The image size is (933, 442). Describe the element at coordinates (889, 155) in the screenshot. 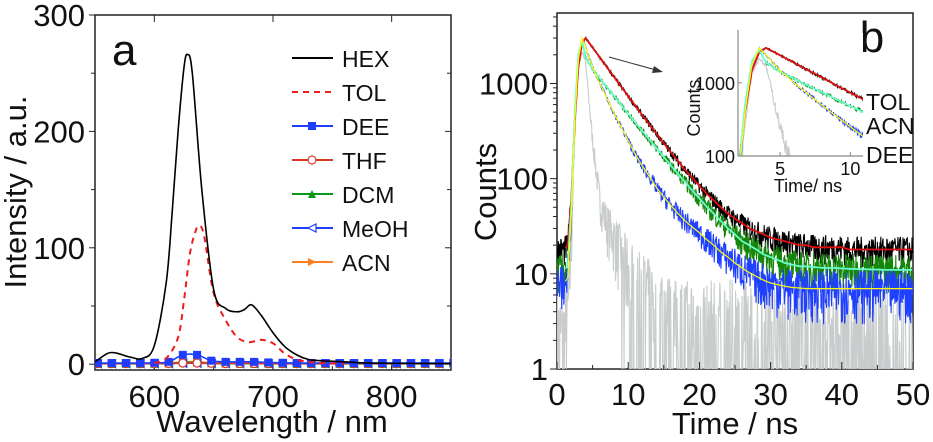

I see `inset-label-dee: DEE` at that location.